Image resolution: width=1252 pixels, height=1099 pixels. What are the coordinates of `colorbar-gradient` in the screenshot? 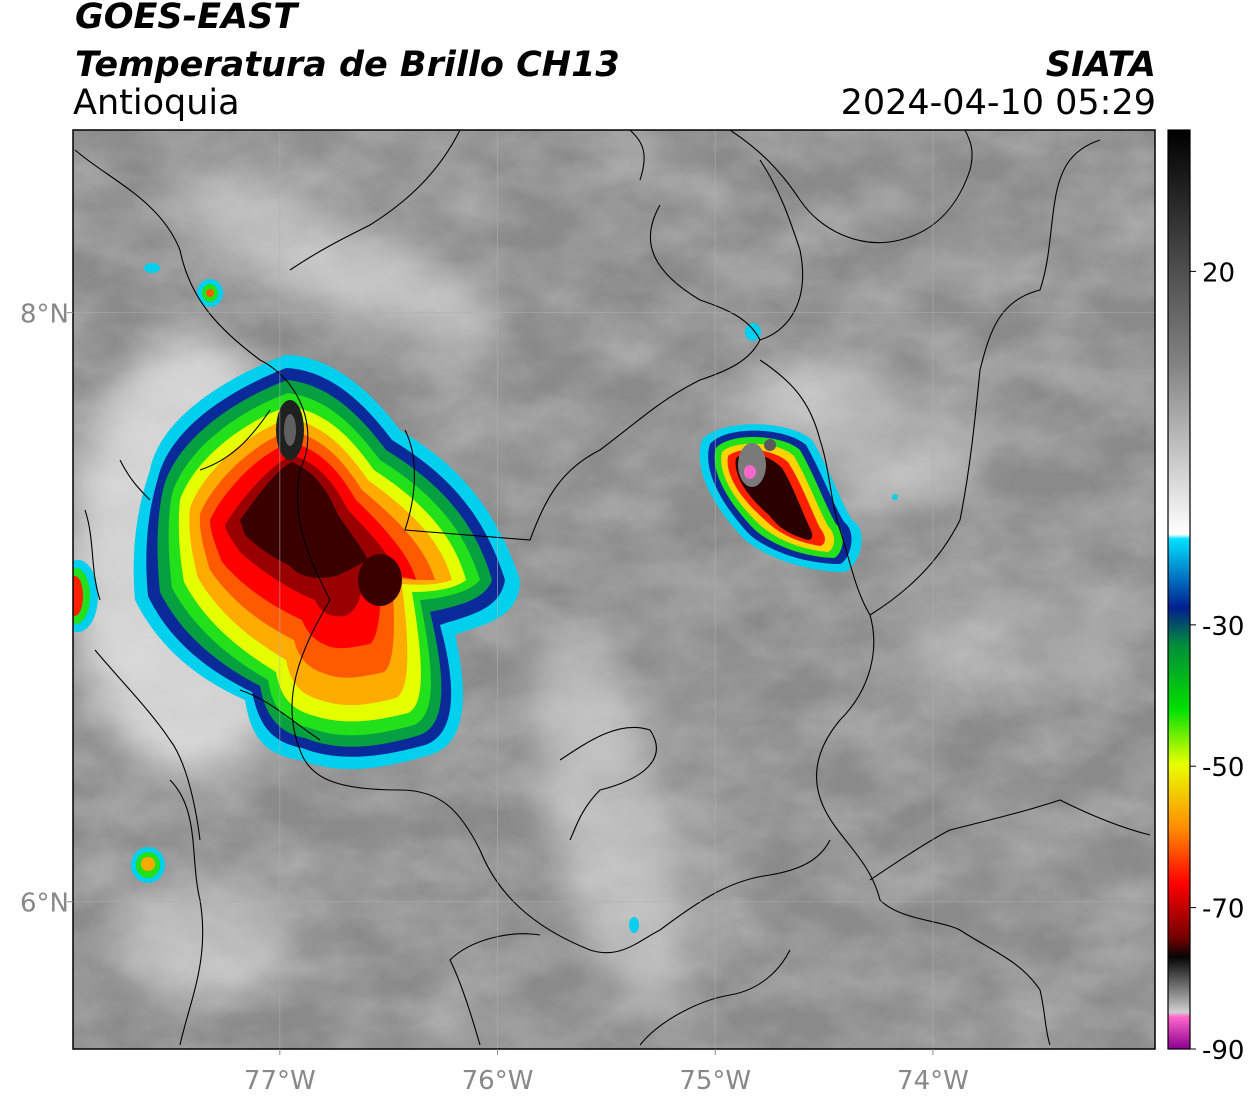 It's located at (1179, 589).